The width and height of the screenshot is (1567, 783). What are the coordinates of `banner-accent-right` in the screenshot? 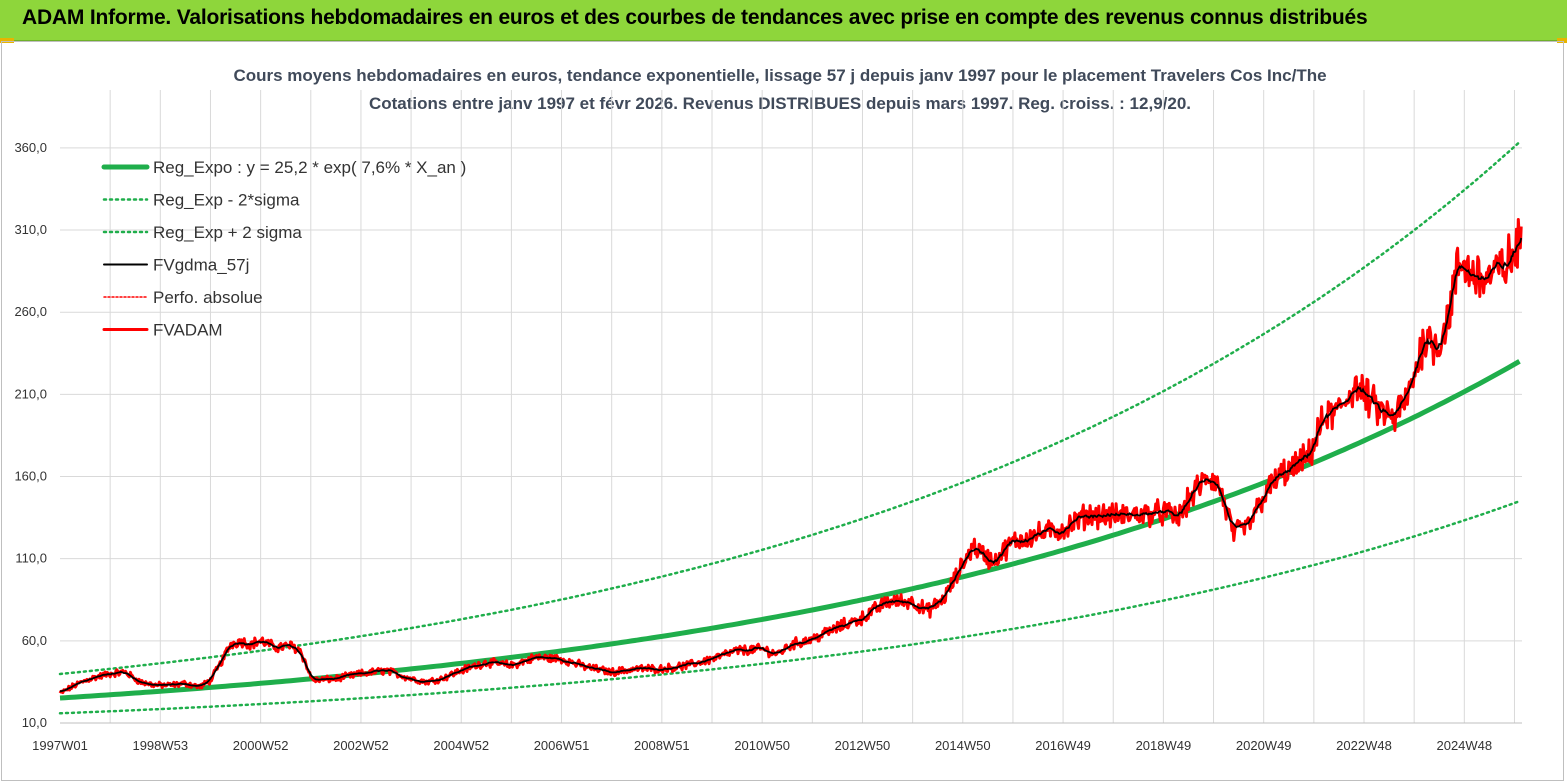 It's located at (1562, 40).